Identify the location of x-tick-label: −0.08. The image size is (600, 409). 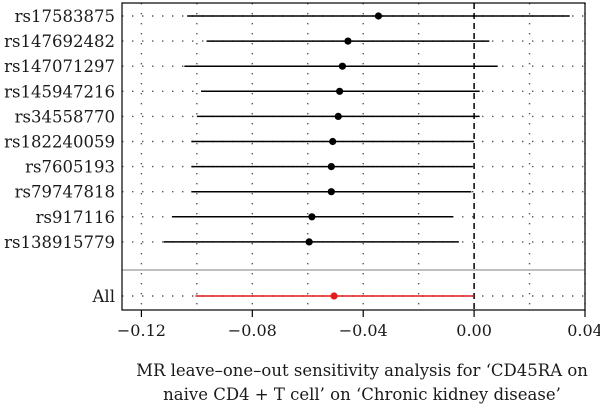
(252, 330).